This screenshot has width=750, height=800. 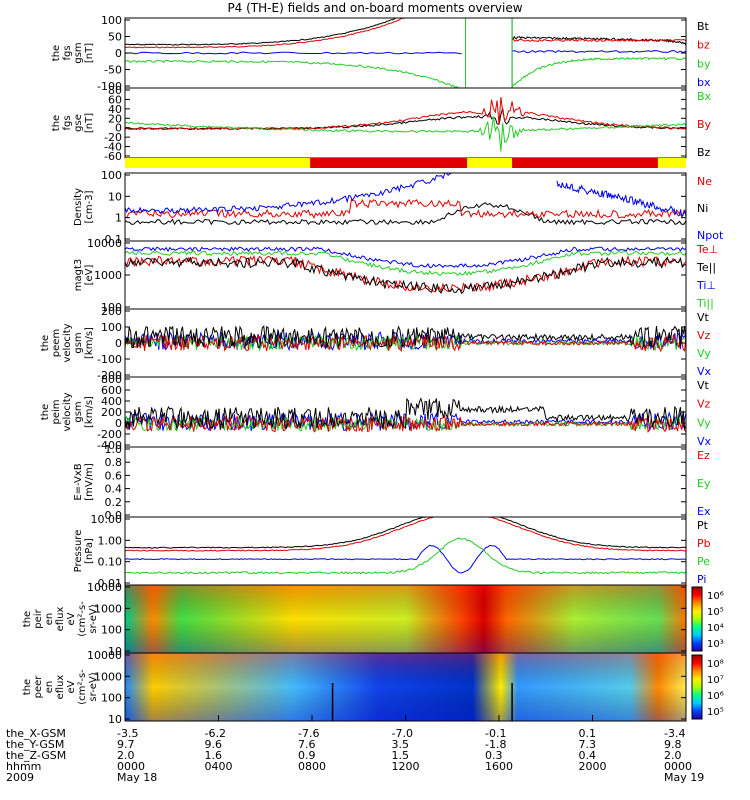 I want to click on y-tick-label: 20, so click(x=115, y=118).